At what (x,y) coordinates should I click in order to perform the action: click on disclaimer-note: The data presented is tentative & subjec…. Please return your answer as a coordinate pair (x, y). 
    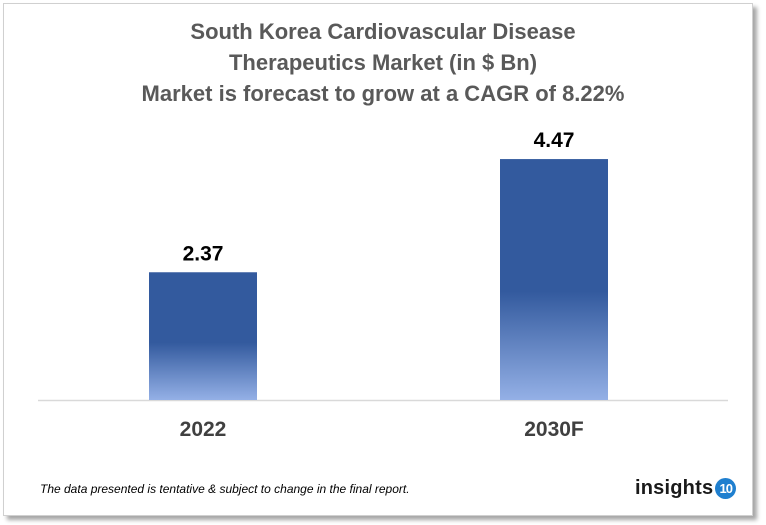
    Looking at the image, I should click on (225, 489).